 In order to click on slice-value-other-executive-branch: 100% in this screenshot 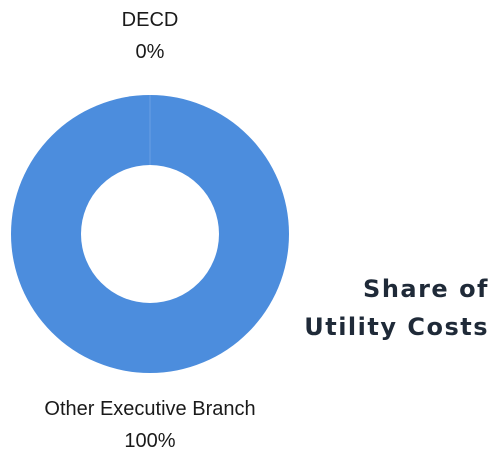, I will do `click(150, 441)`.